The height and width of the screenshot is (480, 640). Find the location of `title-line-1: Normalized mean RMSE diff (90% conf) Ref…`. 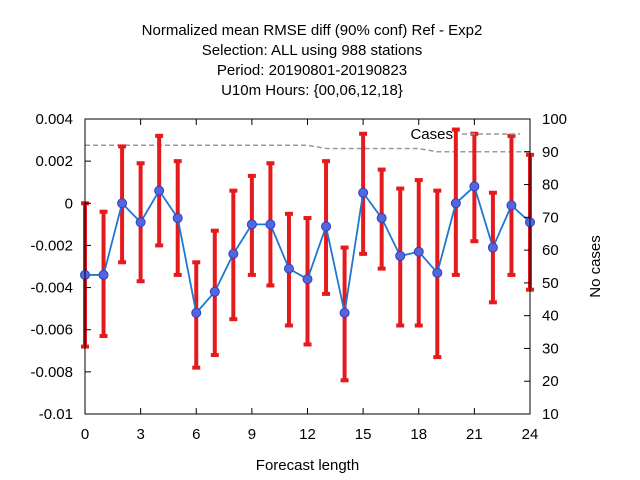

title-line-1: Normalized mean RMSE diff (90% conf) Ref… is located at coordinates (312, 30).